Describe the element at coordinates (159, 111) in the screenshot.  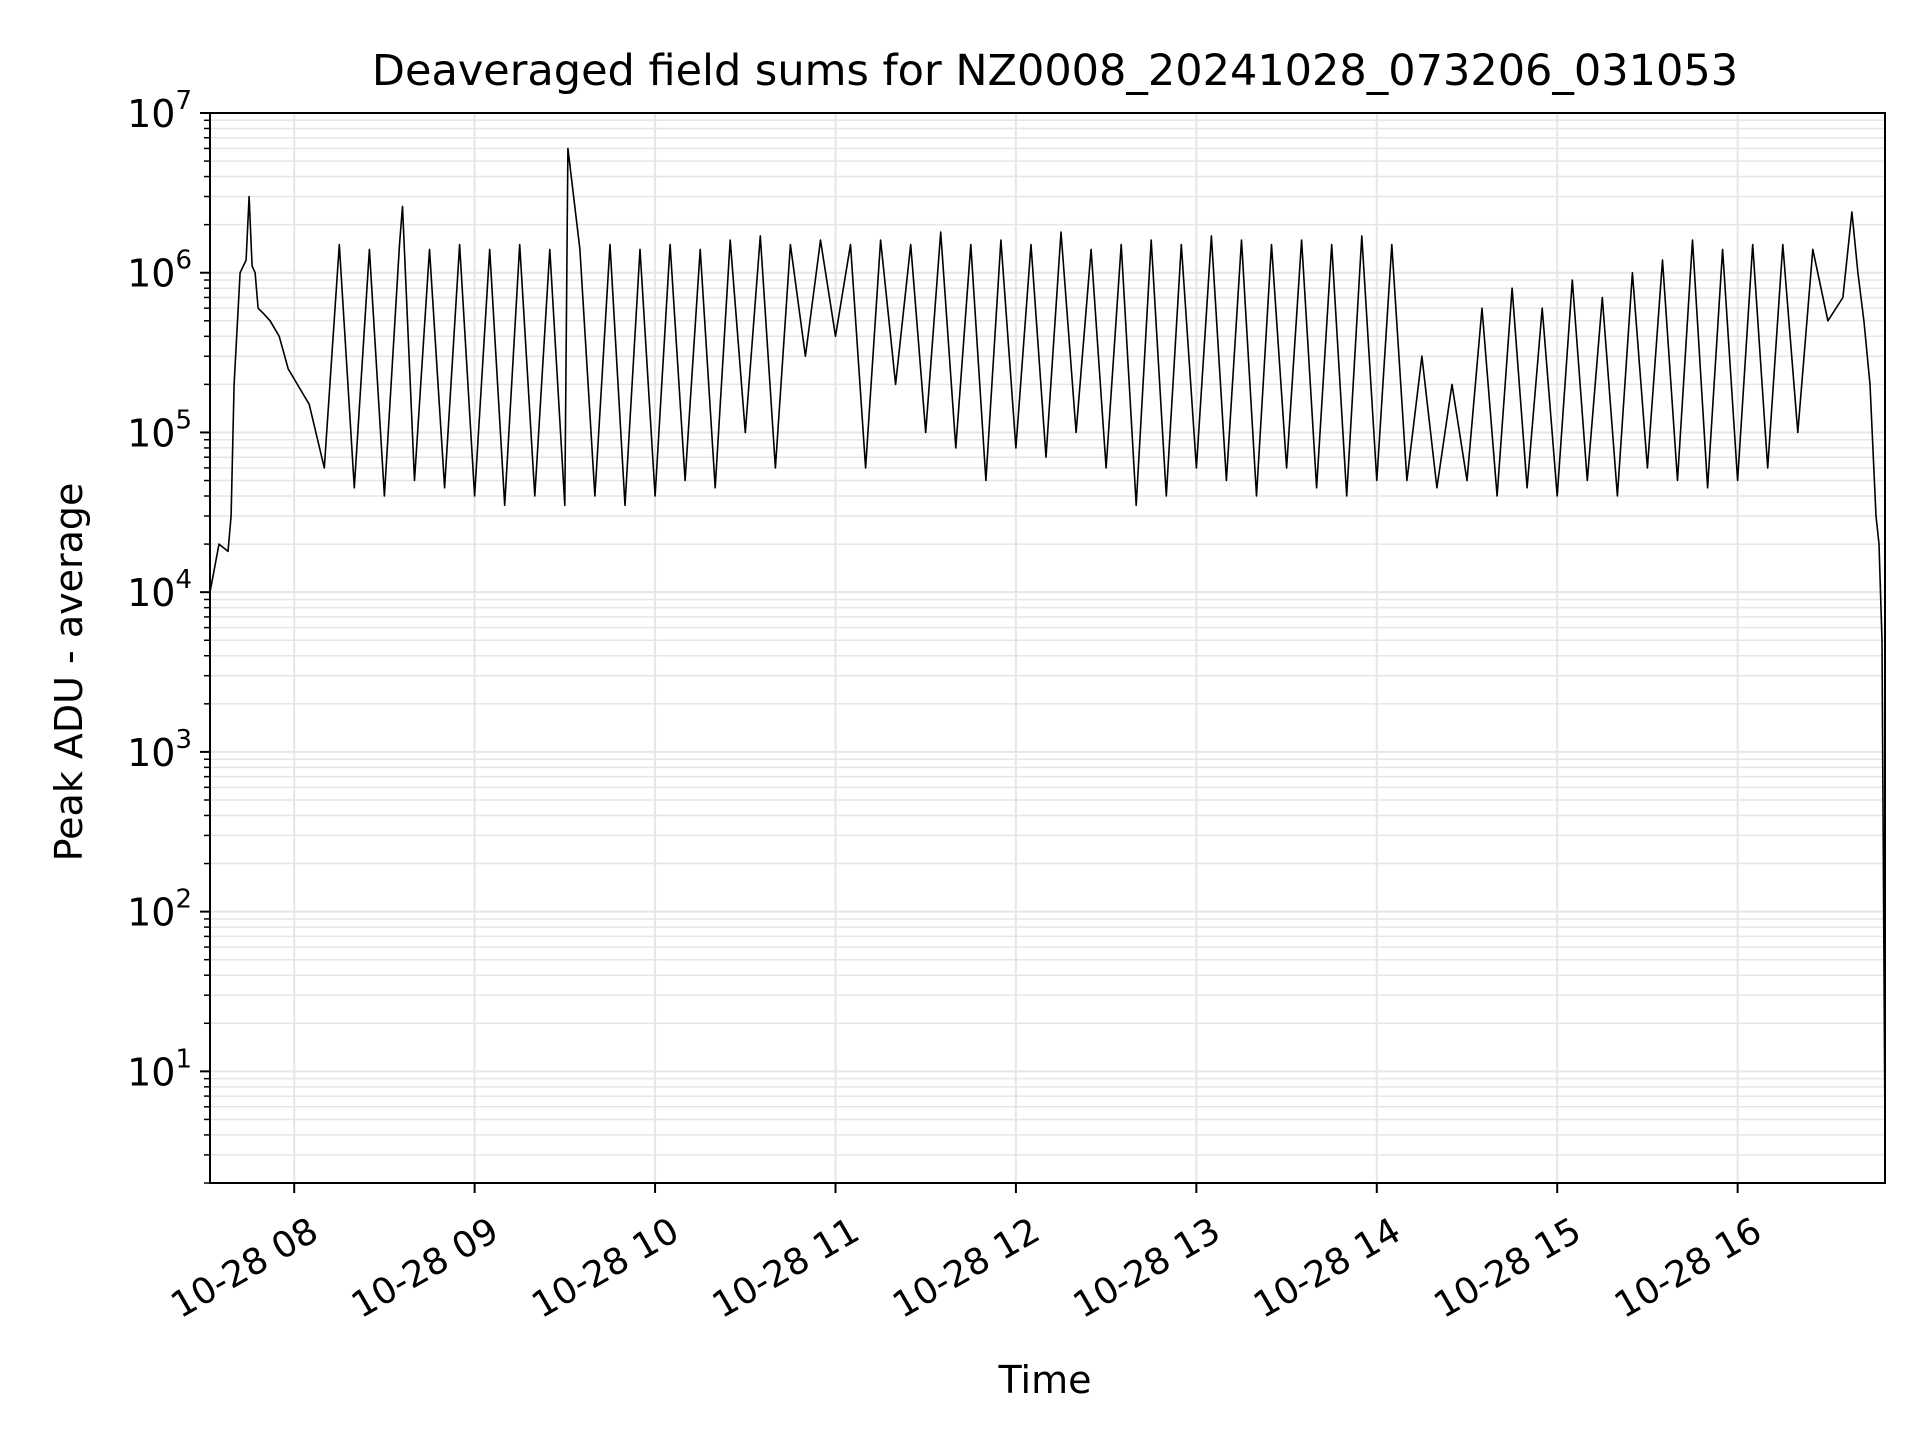
I see `y-tick-label: 10⁷` at that location.